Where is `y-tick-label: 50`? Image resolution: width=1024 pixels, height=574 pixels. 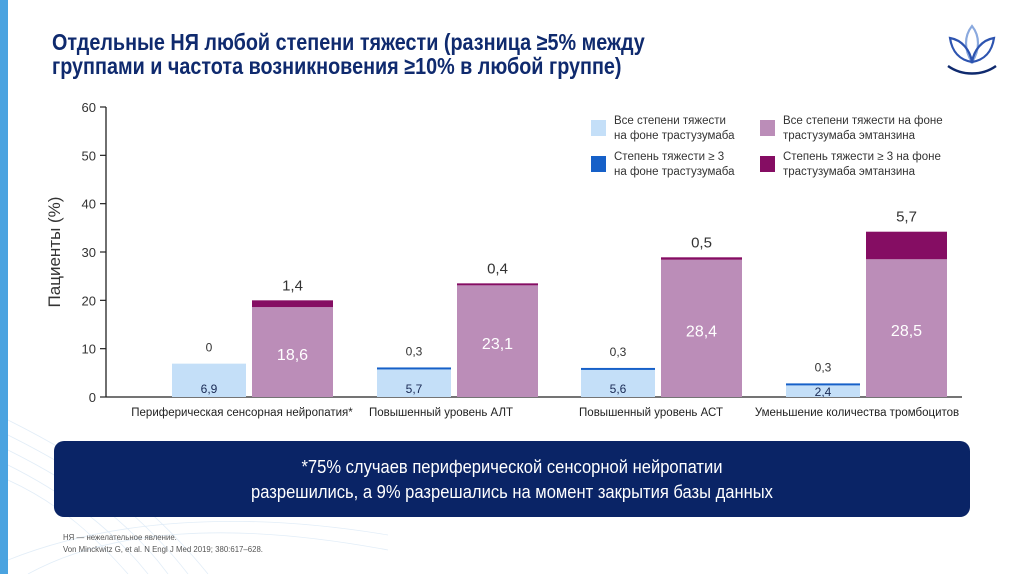 y-tick-label: 50 is located at coordinates (89, 155).